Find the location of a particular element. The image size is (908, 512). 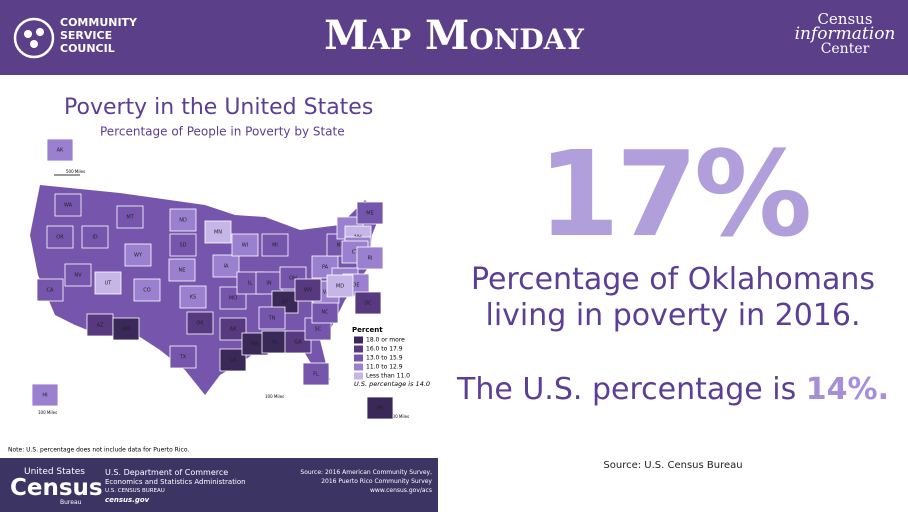

legend-label: Less than 11.0 is located at coordinates (388, 376).